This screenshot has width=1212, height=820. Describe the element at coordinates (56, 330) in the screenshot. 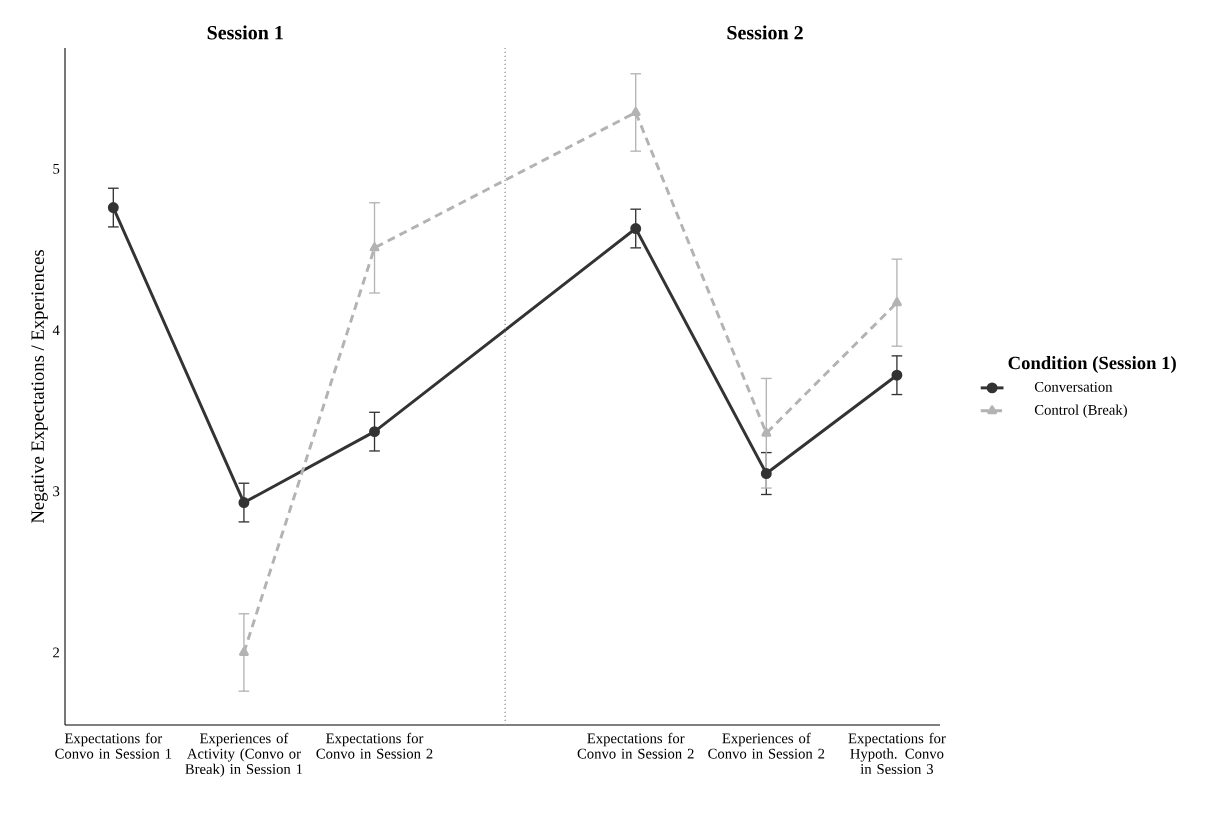

I see `y-tick-label: 4` at that location.